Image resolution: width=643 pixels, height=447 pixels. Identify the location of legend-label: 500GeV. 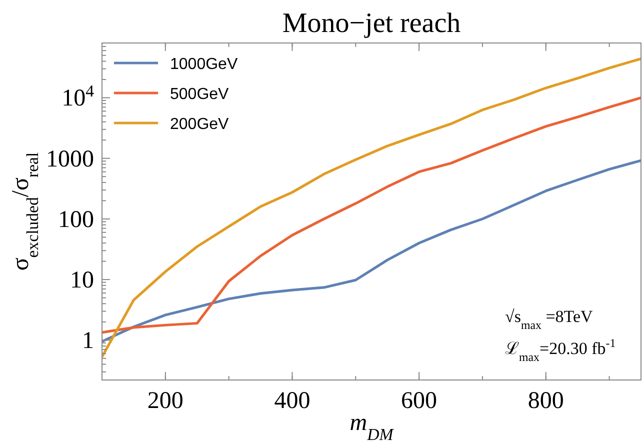
(200, 94).